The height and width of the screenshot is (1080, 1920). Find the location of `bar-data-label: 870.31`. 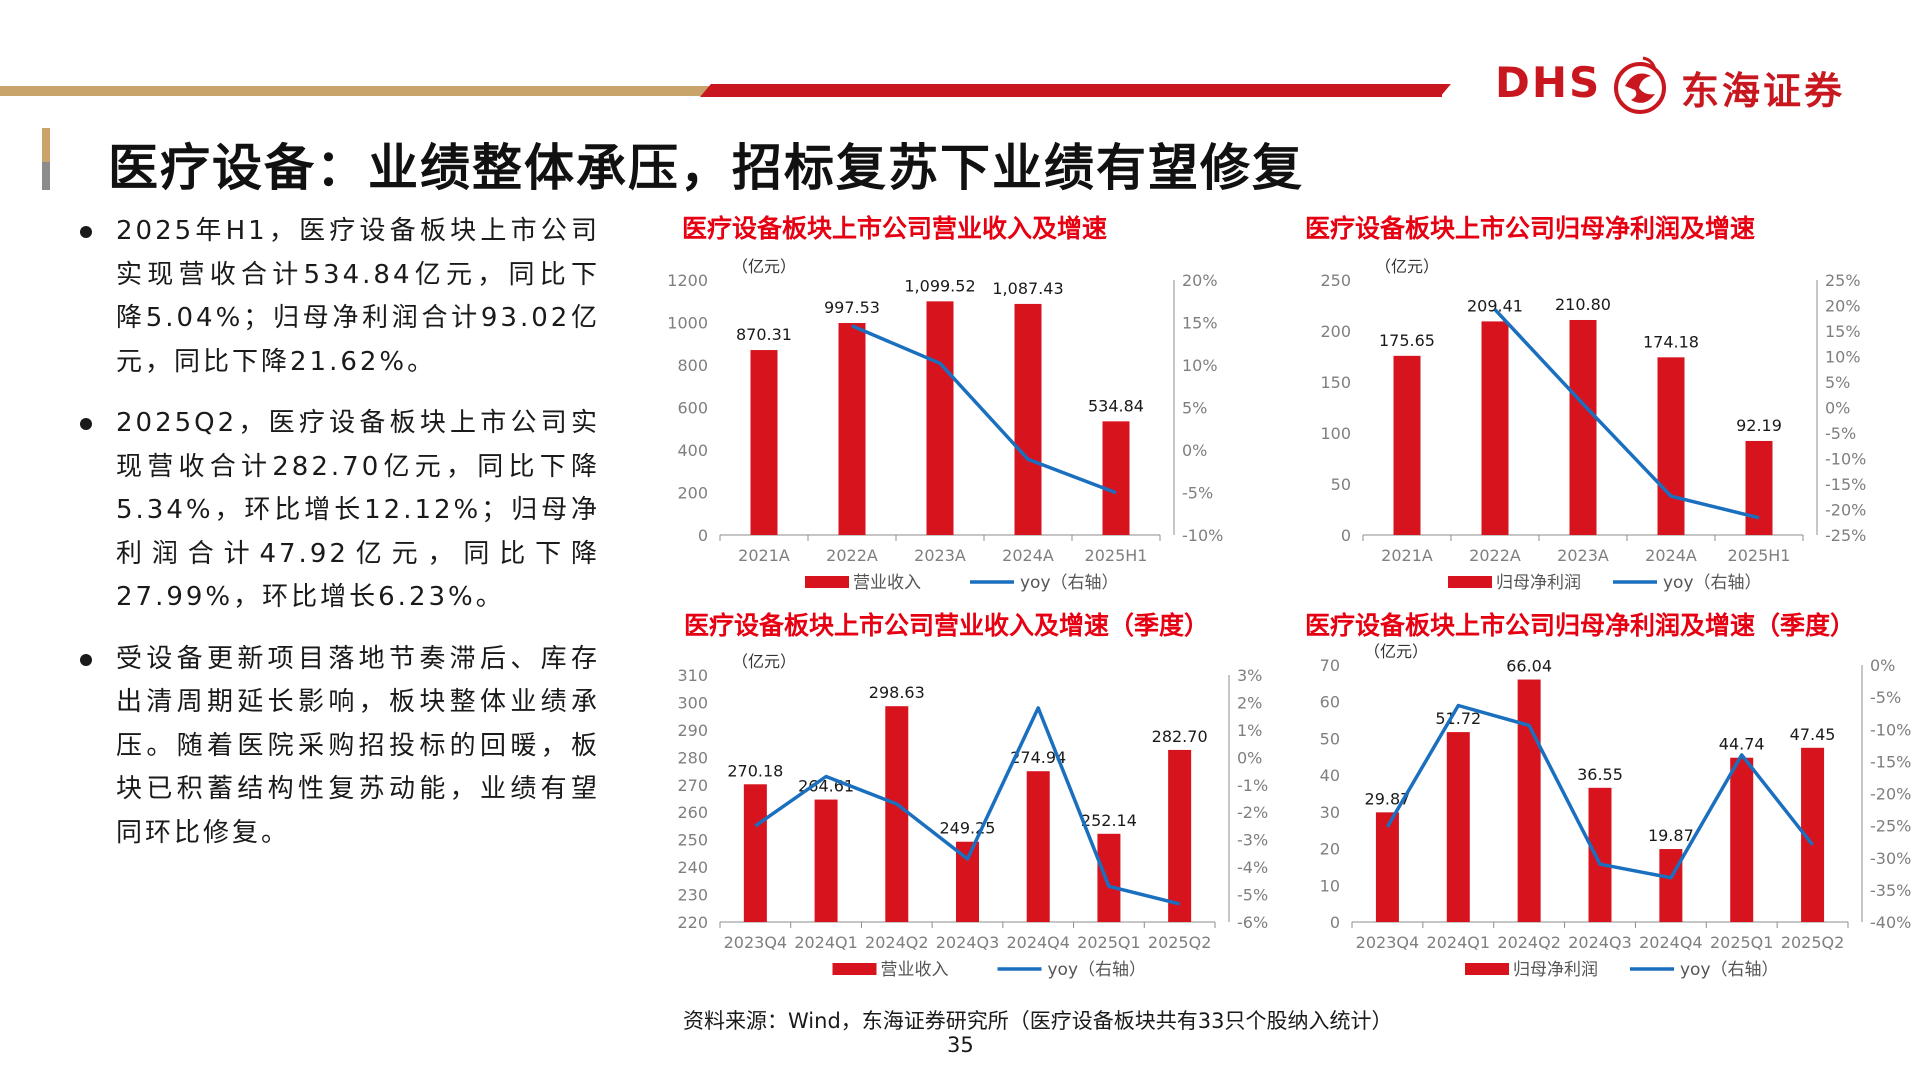

bar-data-label: 870.31 is located at coordinates (764, 334).